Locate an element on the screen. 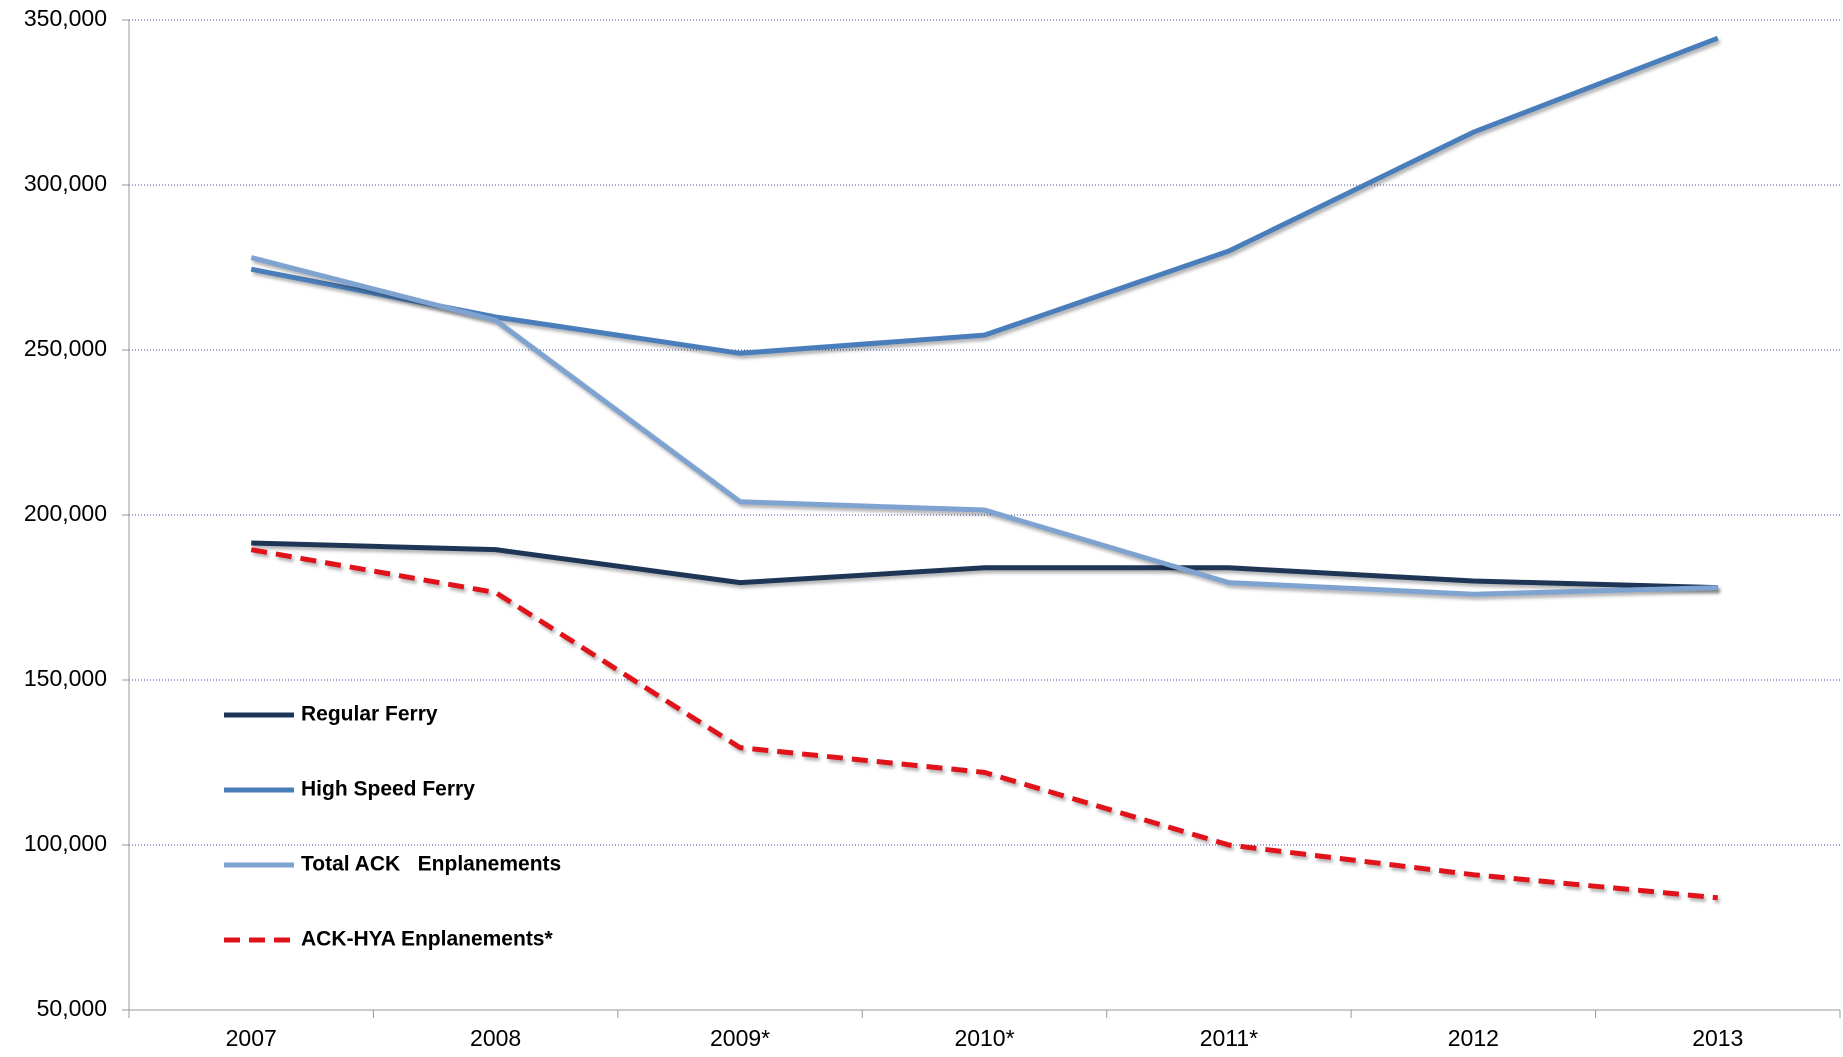 This screenshot has width=1843, height=1057. y-tick-label: 200,000 is located at coordinates (65, 513).